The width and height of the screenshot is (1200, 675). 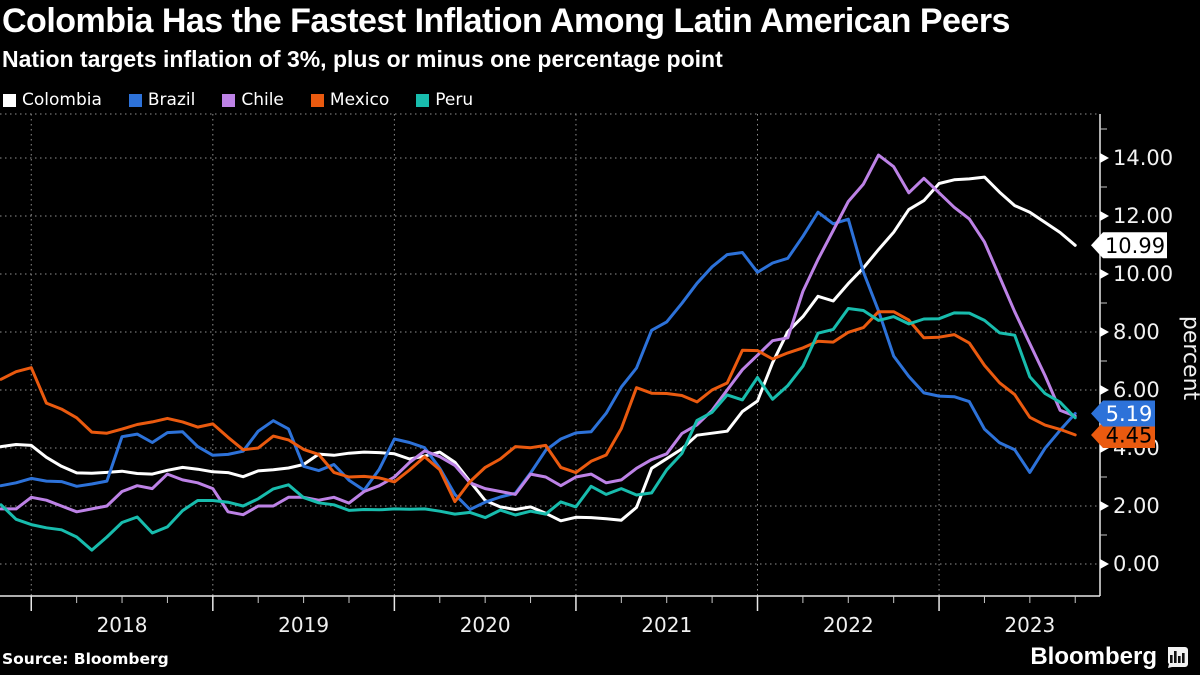 I want to click on legend-label: Chile, so click(x=262, y=100).